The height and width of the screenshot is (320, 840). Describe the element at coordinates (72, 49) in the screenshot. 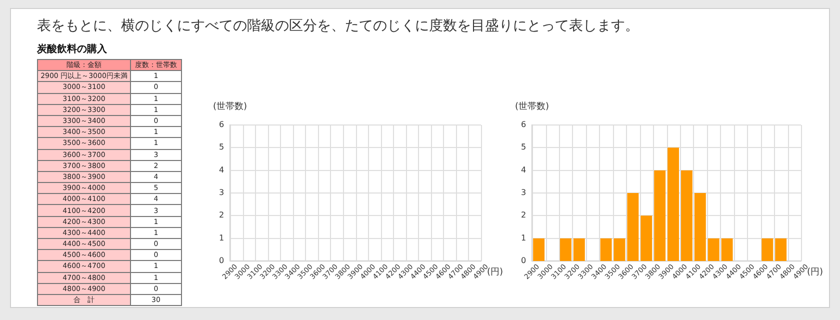

I see `text: 炭酸飲料の購入` at that location.